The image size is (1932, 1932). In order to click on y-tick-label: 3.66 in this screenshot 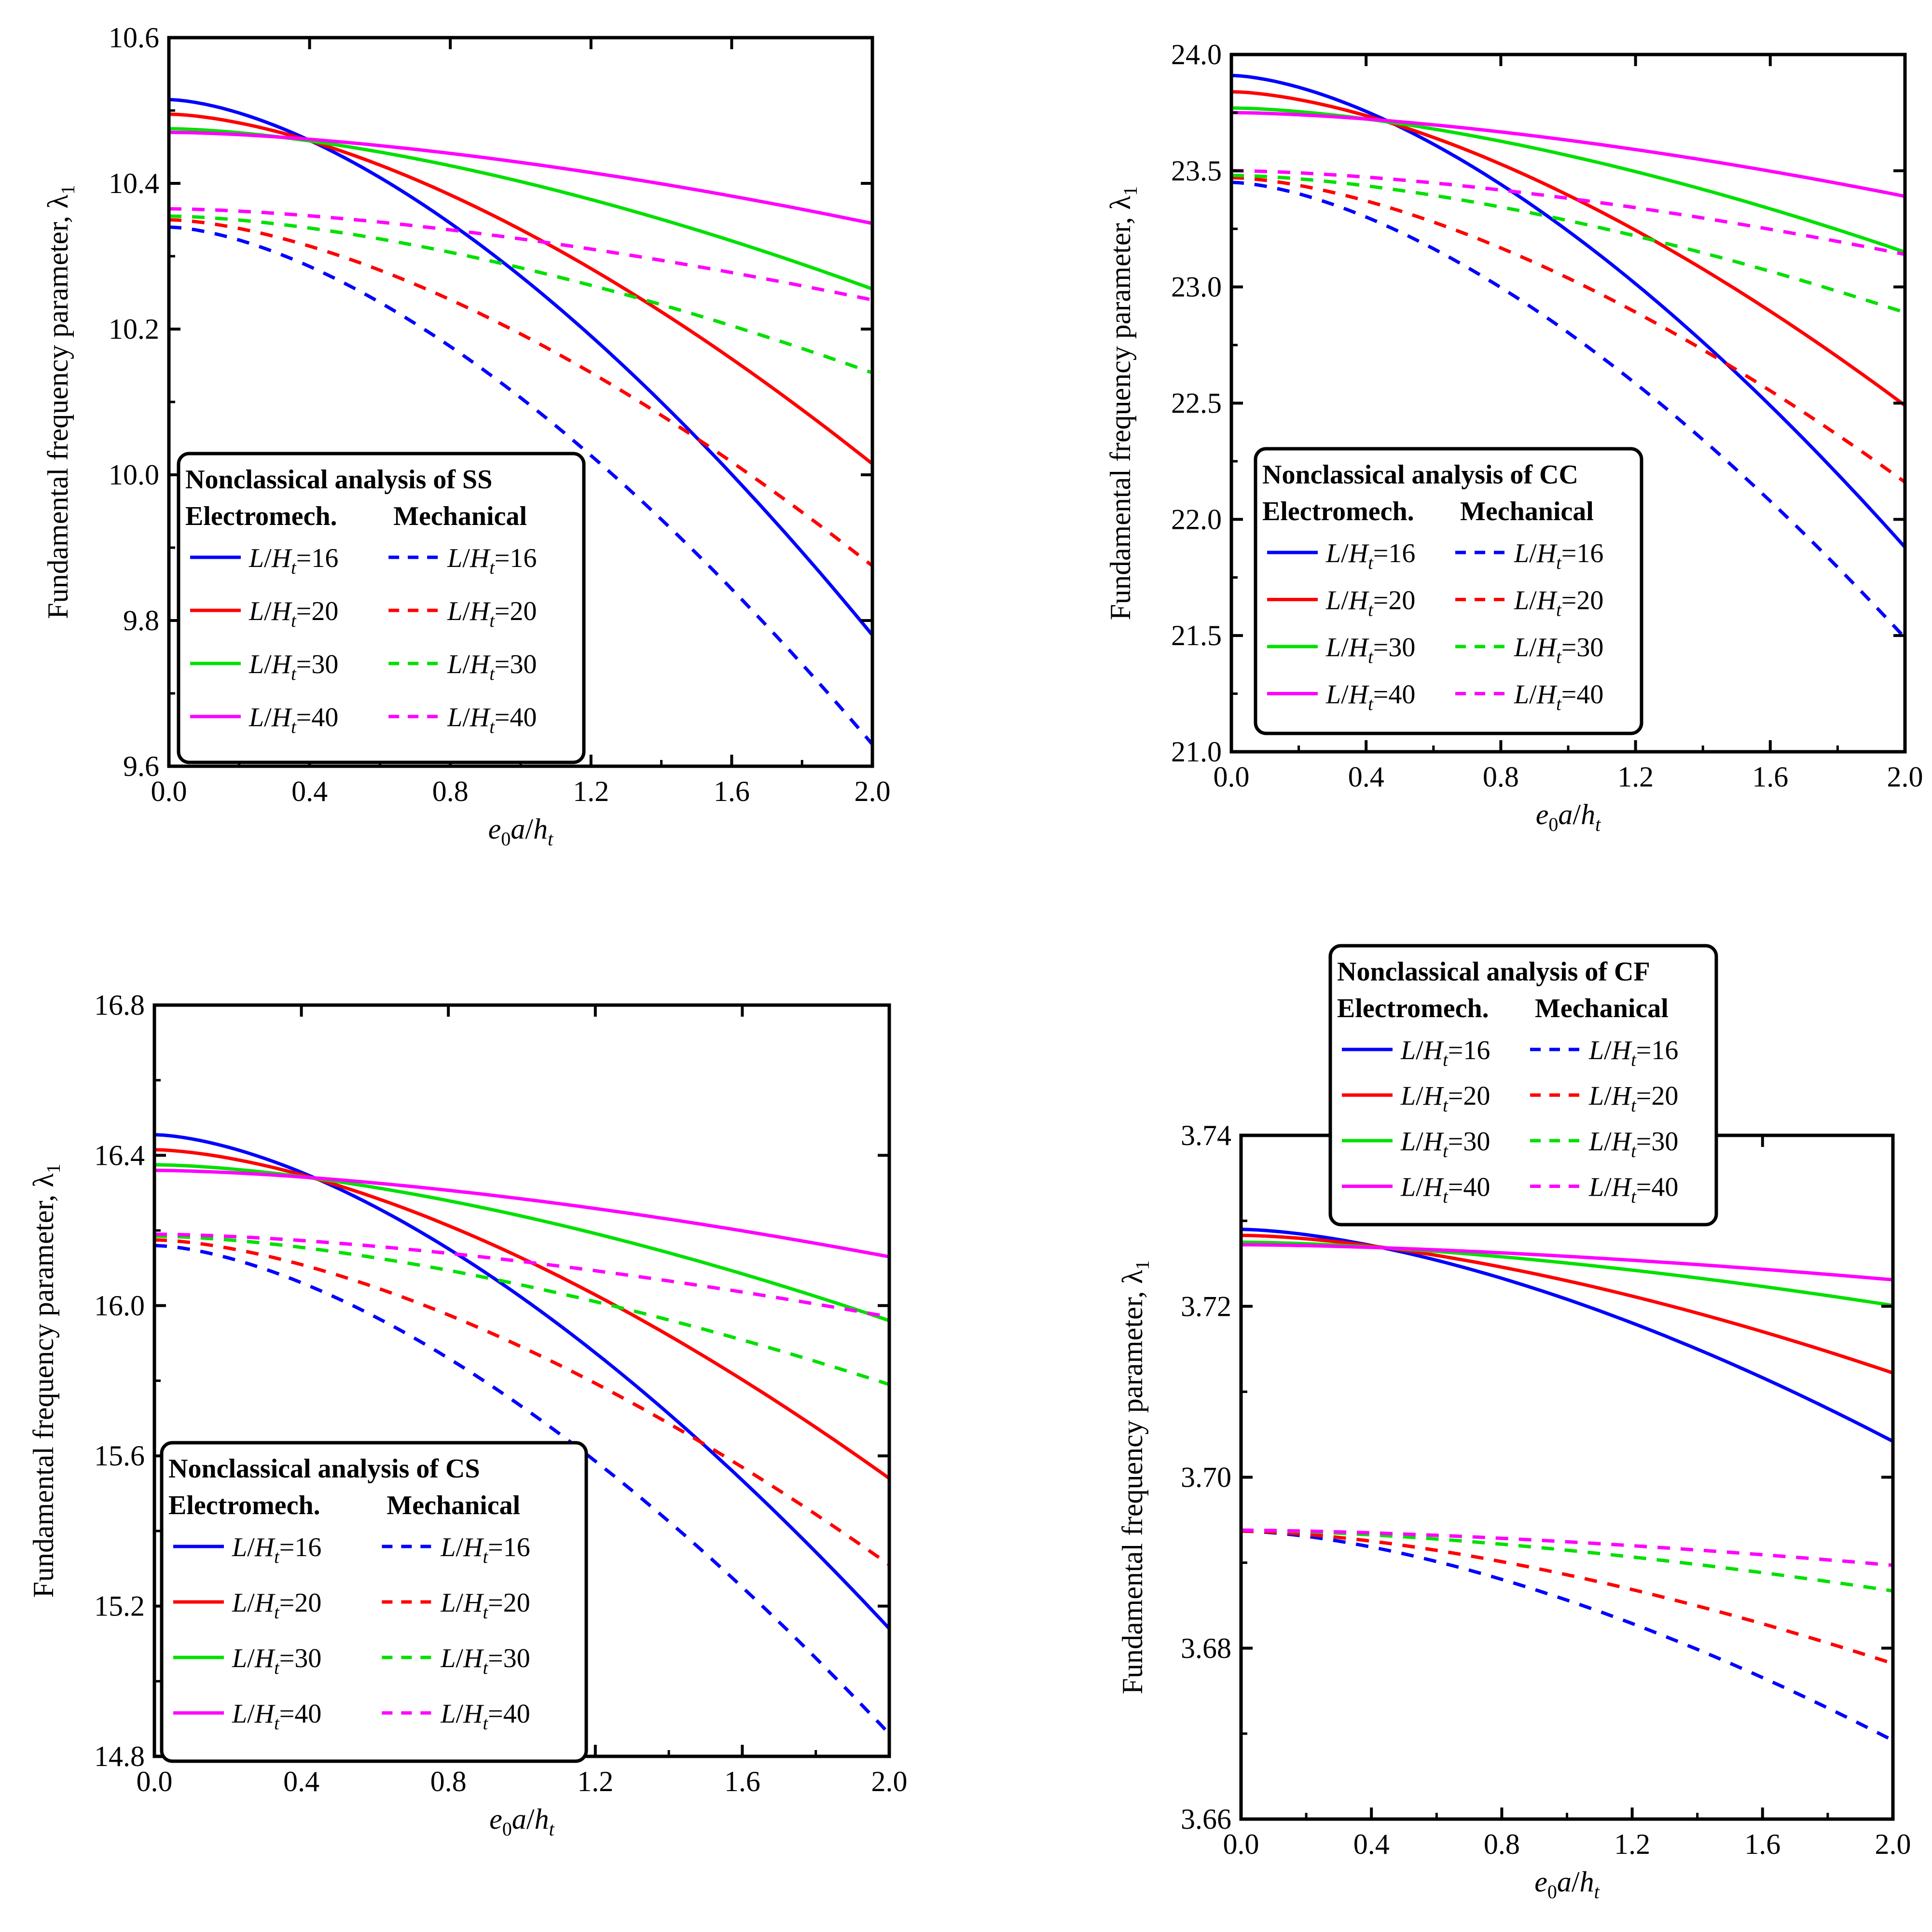, I will do `click(1206, 1819)`.